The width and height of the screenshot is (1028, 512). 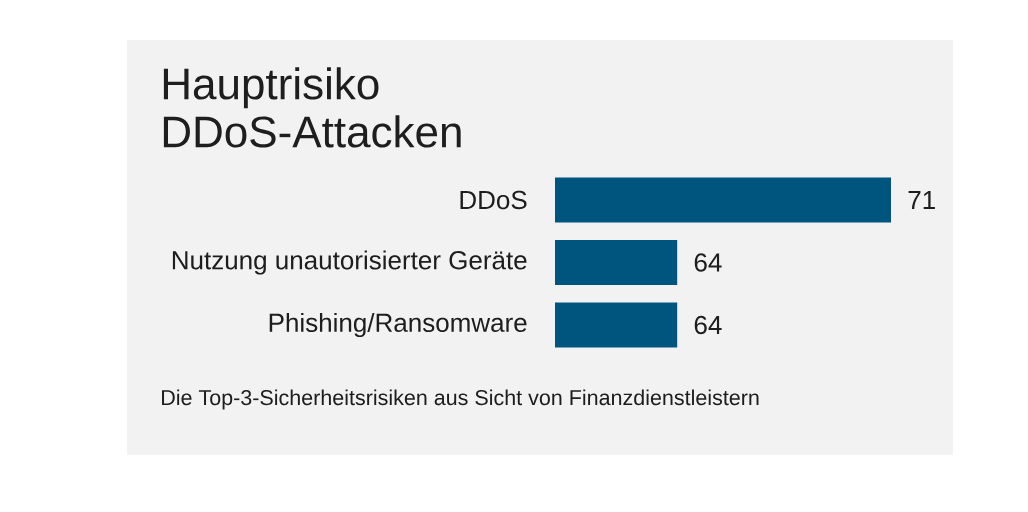 I want to click on text: Die Top-3-Sicherheitsrisiken aus Sicht von Finanzdienstleistern, so click(x=460, y=399).